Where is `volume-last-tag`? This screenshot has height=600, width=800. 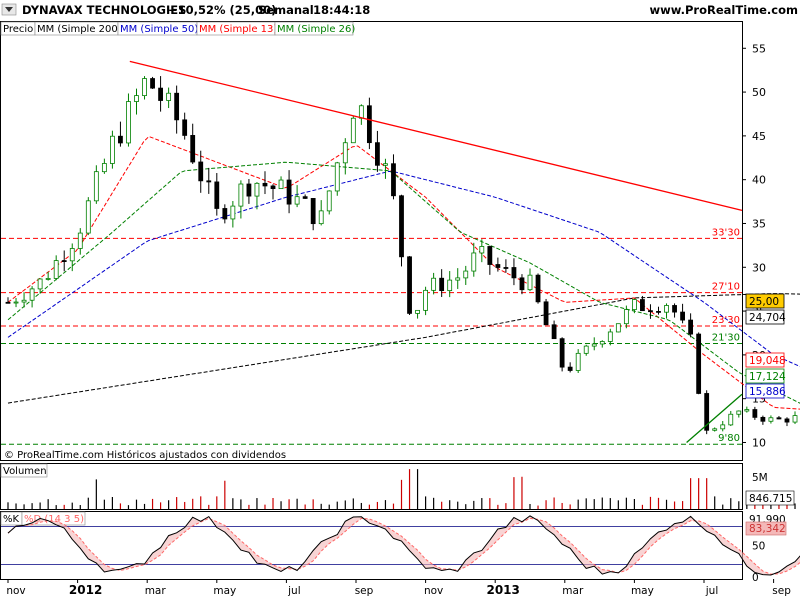 volume-last-tag is located at coordinates (770, 498).